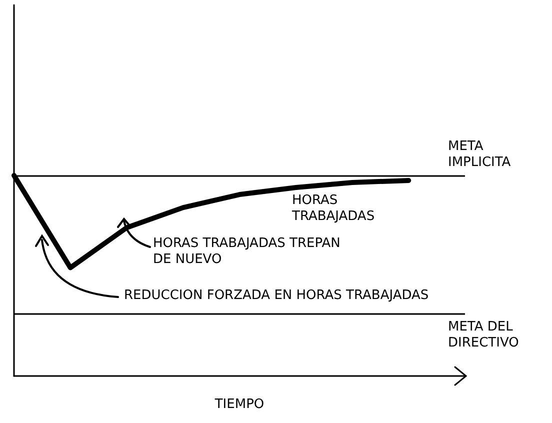 The image size is (552, 423). What do you see at coordinates (483, 334) in the screenshot?
I see `ref-line-label: META DEL DIRECTIVO` at bounding box center [483, 334].